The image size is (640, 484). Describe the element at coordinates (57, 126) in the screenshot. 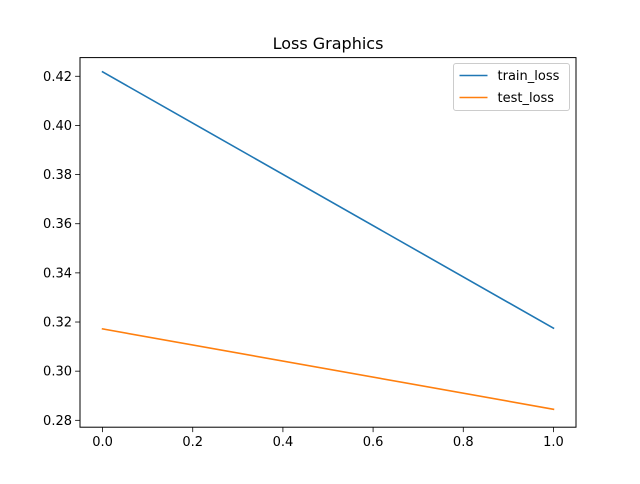

I see `y-tick-label: 0.40` at that location.